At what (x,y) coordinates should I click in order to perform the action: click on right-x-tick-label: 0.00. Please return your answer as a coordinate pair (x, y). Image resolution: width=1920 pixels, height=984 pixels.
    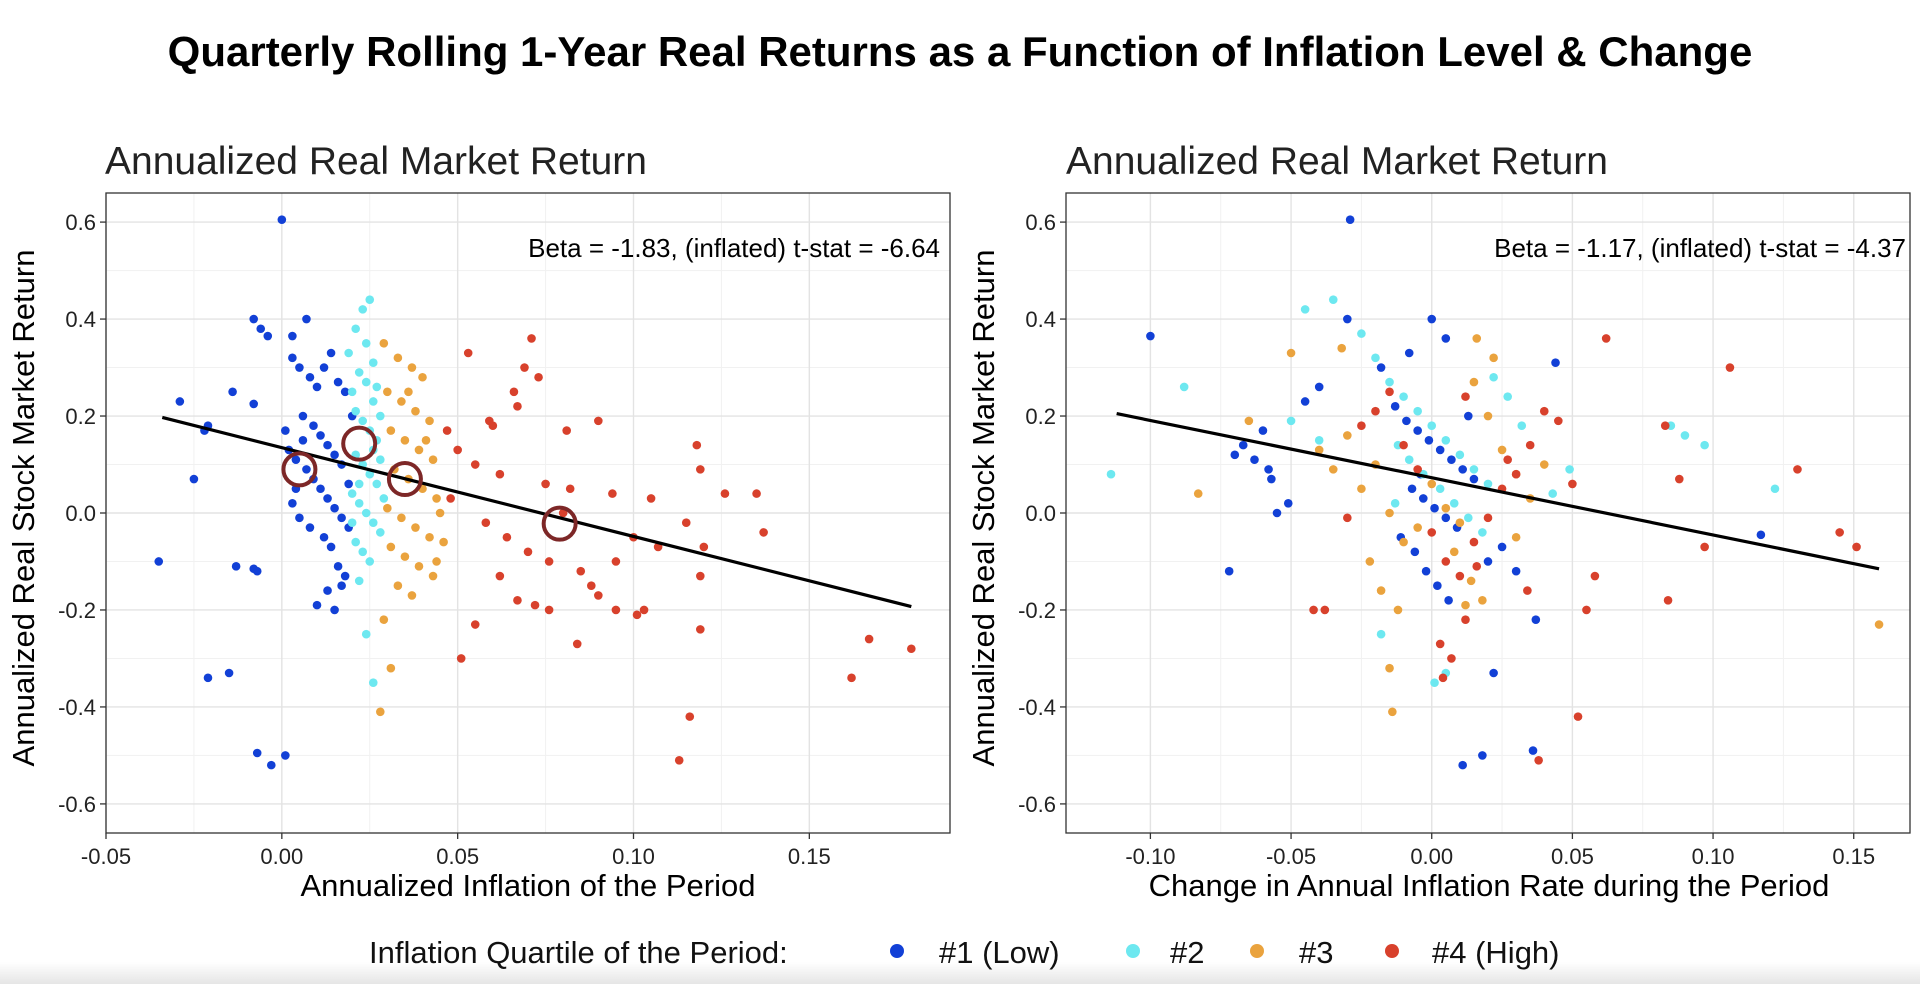
    Looking at the image, I should click on (1431, 856).